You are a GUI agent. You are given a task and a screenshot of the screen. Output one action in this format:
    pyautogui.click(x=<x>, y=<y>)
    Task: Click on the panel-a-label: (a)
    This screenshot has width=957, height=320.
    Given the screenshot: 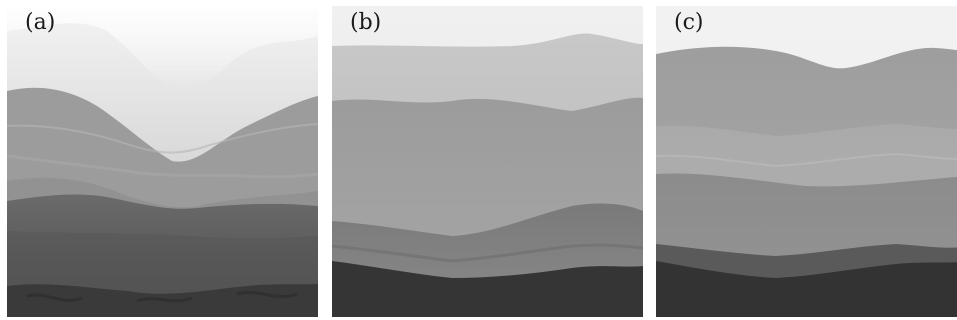 What is the action you would take?
    pyautogui.click(x=40, y=22)
    